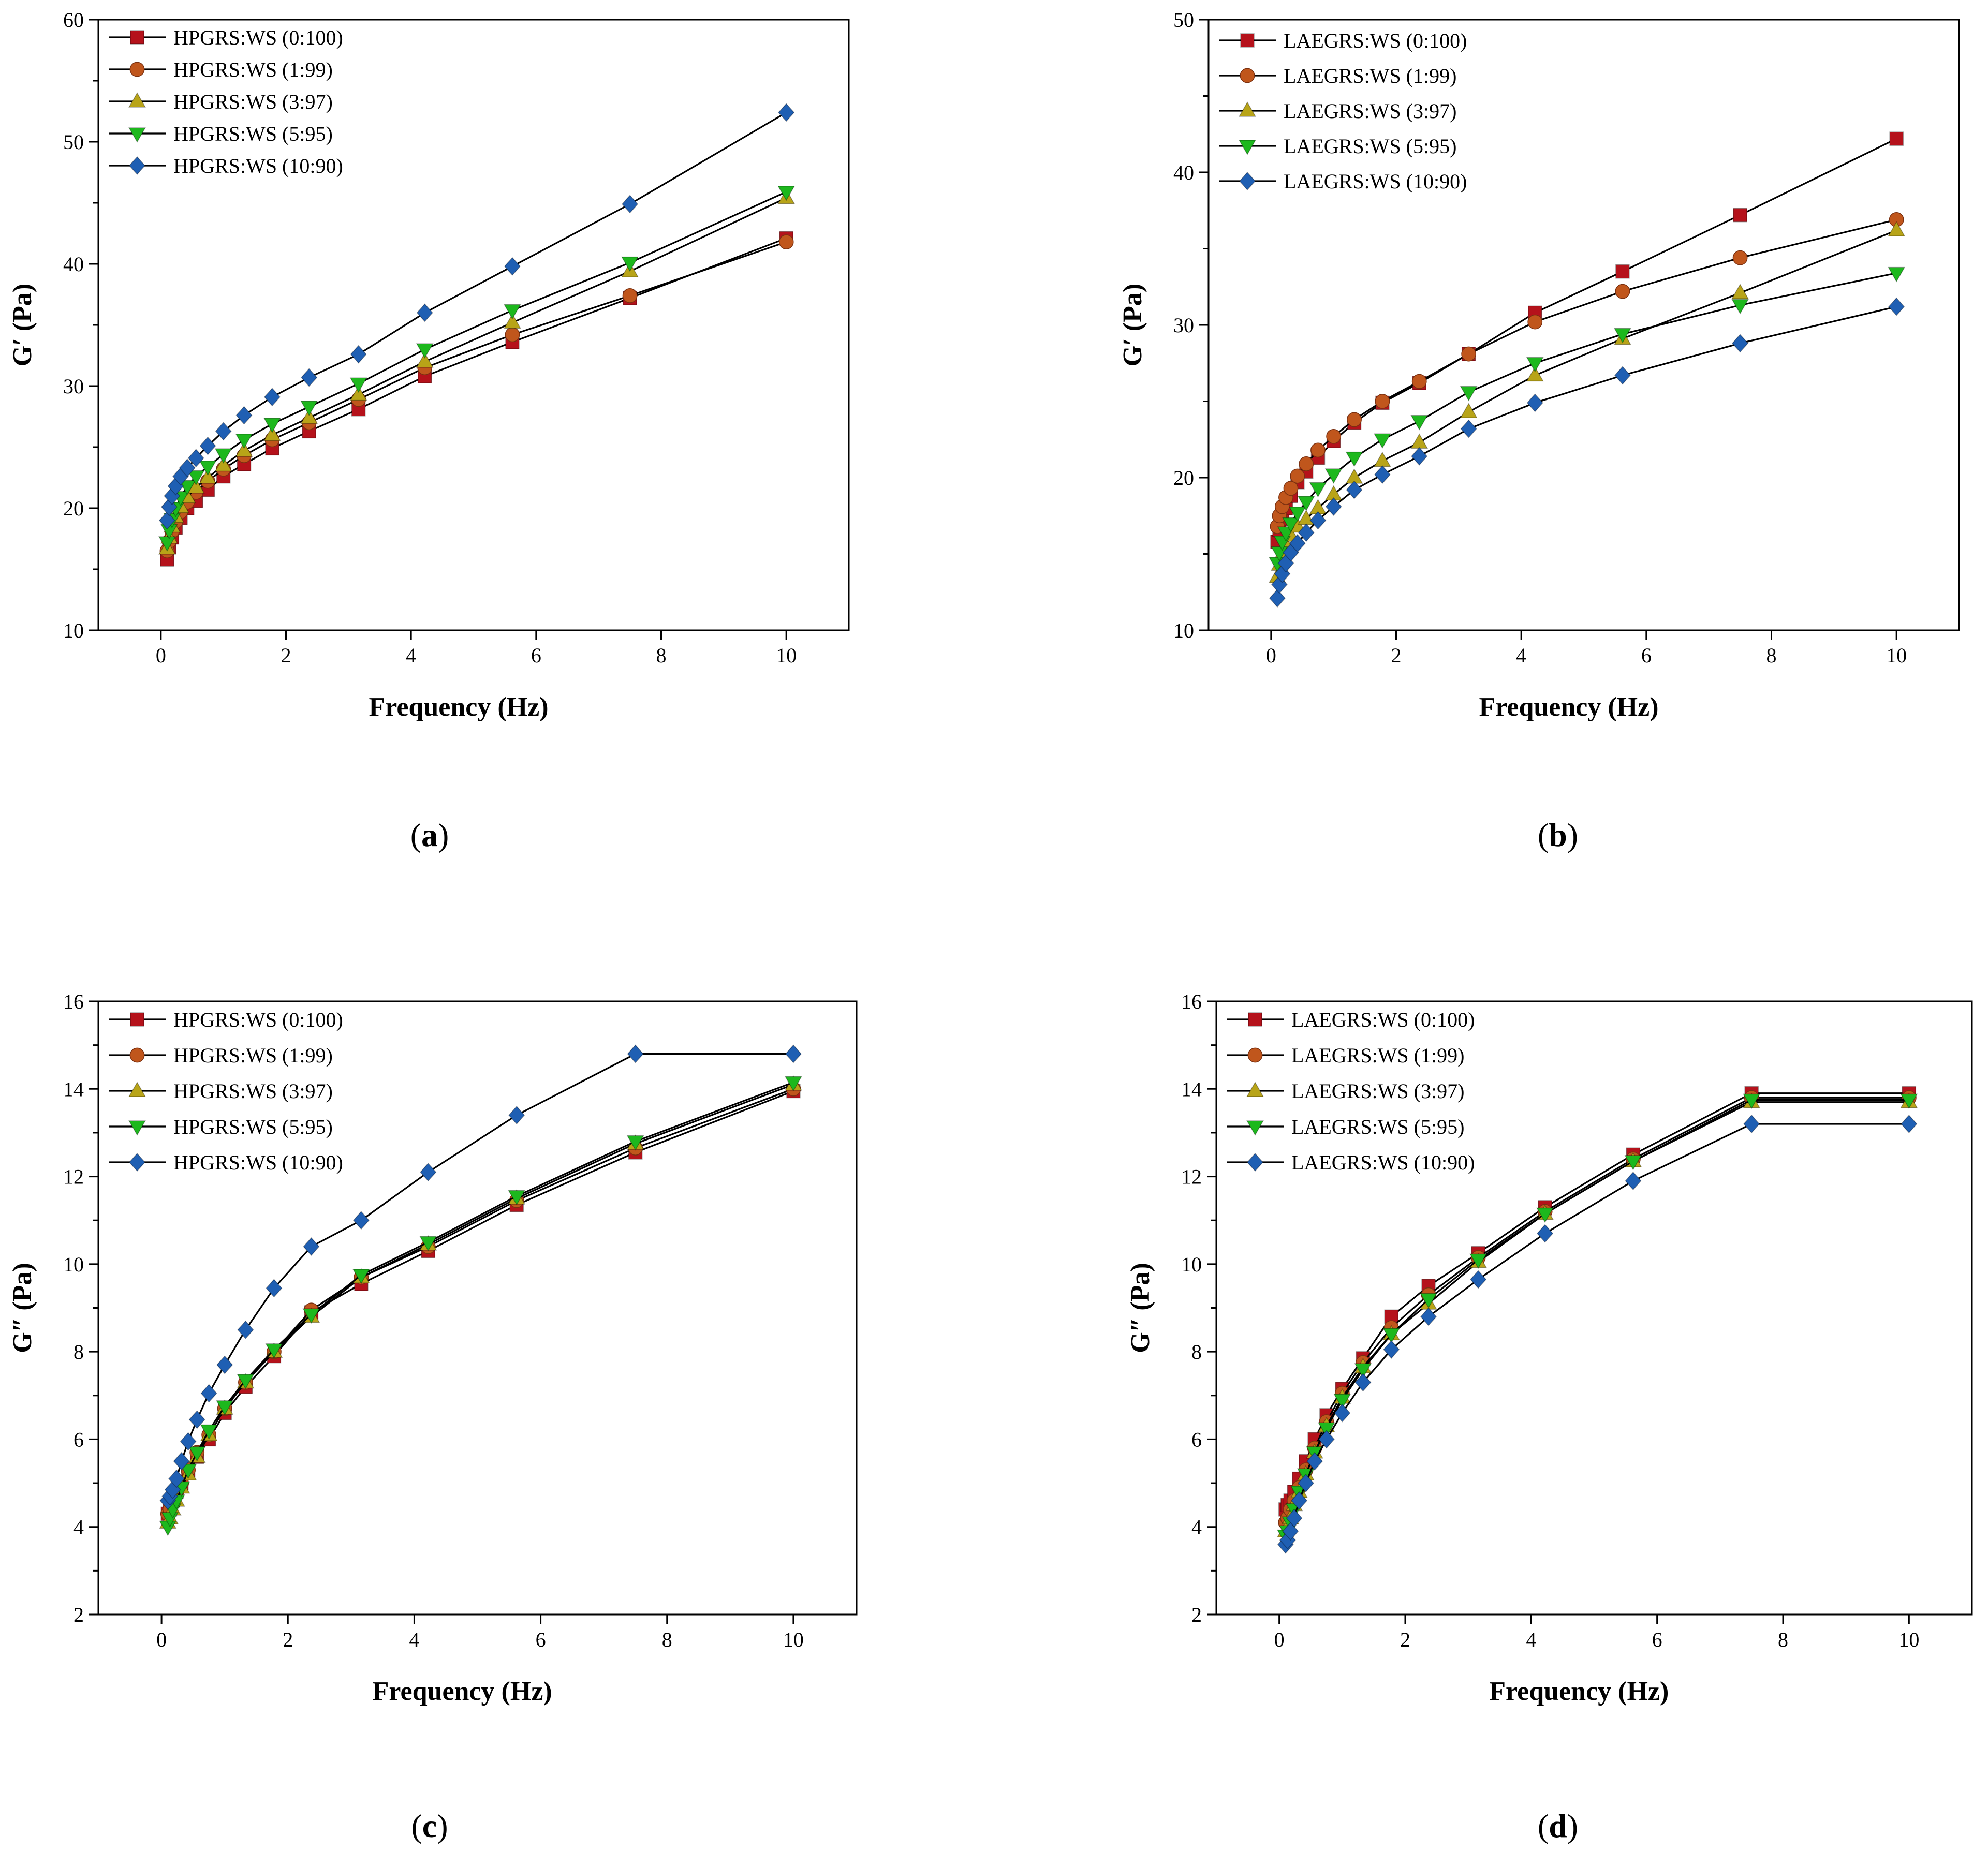 The image size is (1988, 1866). Describe the element at coordinates (1132, 325) in the screenshot. I see `y-axis-title: G′ (Pa)` at that location.